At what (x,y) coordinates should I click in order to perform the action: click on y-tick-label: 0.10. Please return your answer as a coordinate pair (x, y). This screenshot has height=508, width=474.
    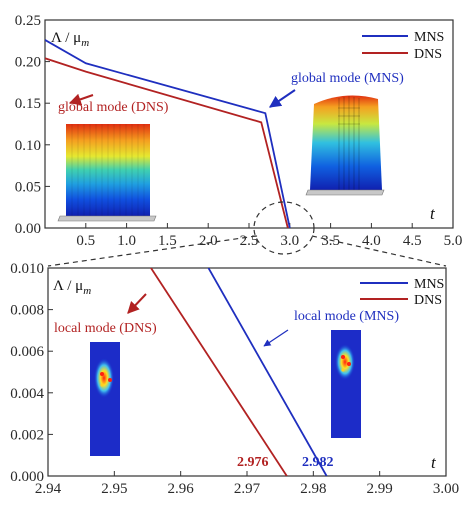
    Looking at the image, I should click on (28, 146).